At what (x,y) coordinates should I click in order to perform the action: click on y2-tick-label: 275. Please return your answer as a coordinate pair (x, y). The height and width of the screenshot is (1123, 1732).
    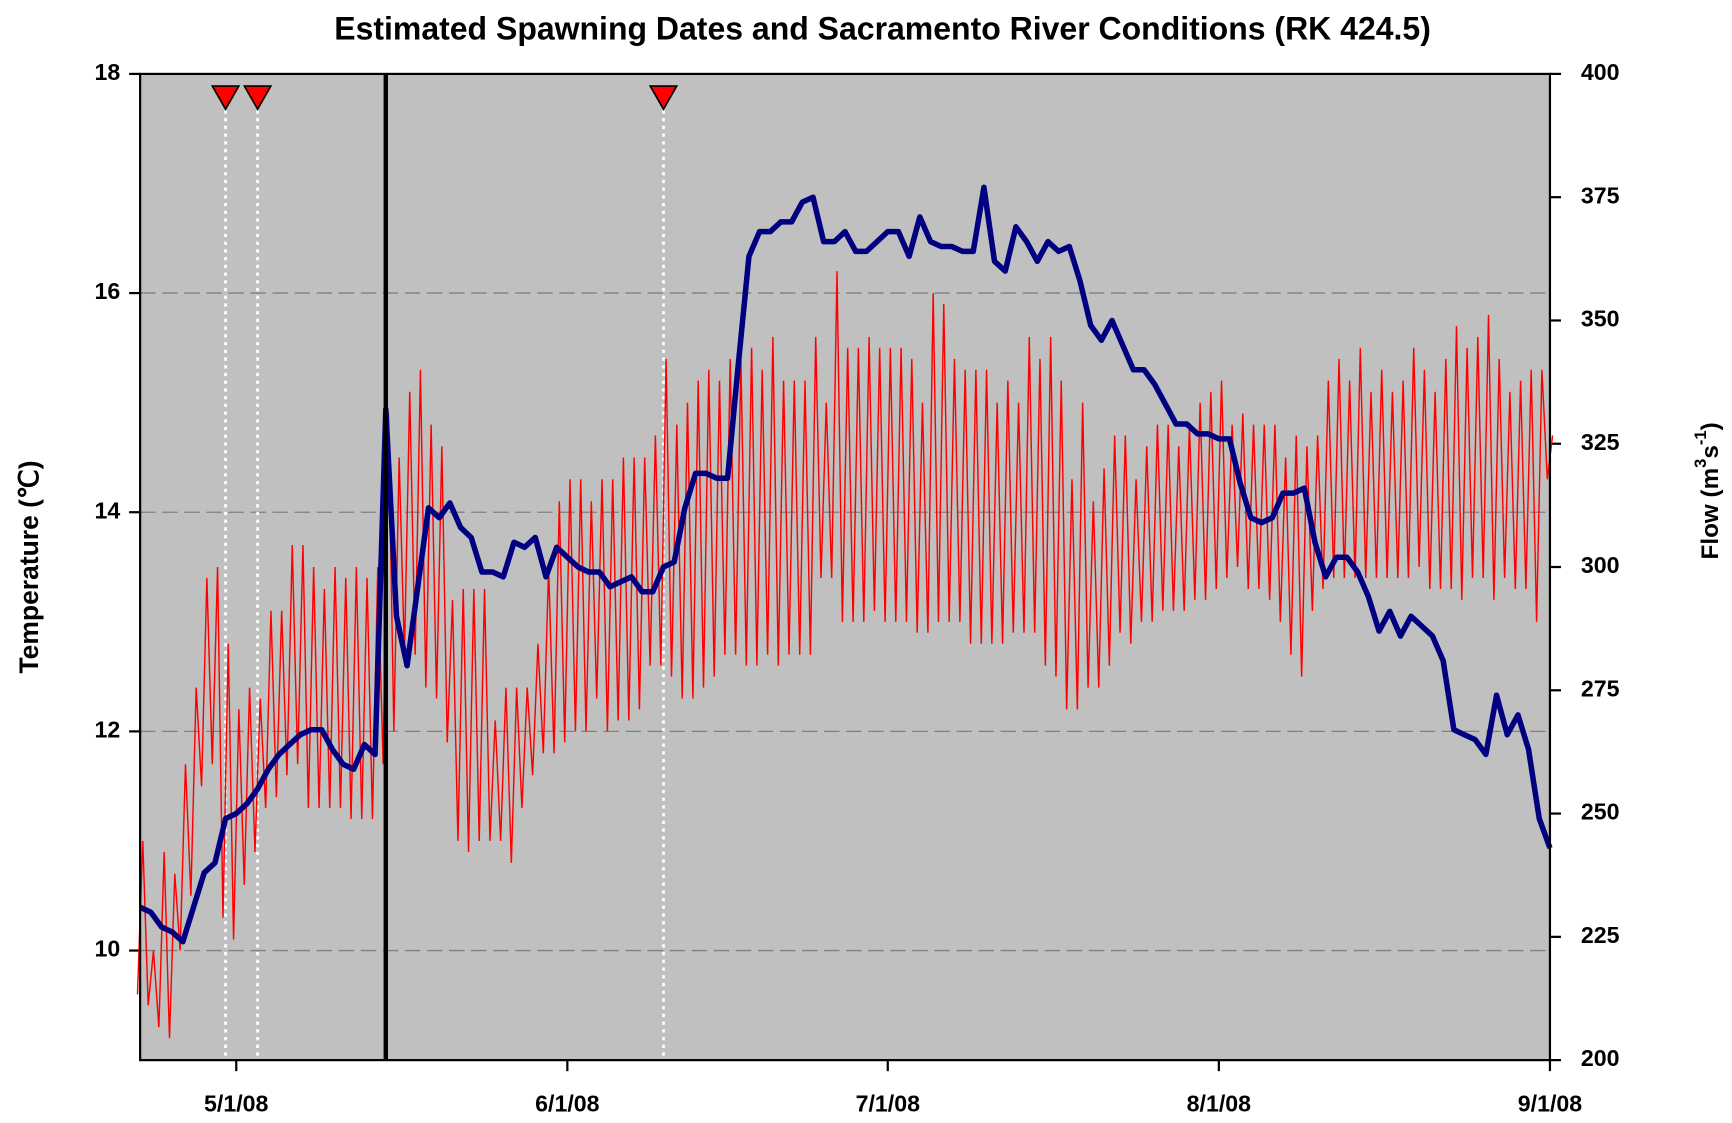
    Looking at the image, I should click on (1600, 688).